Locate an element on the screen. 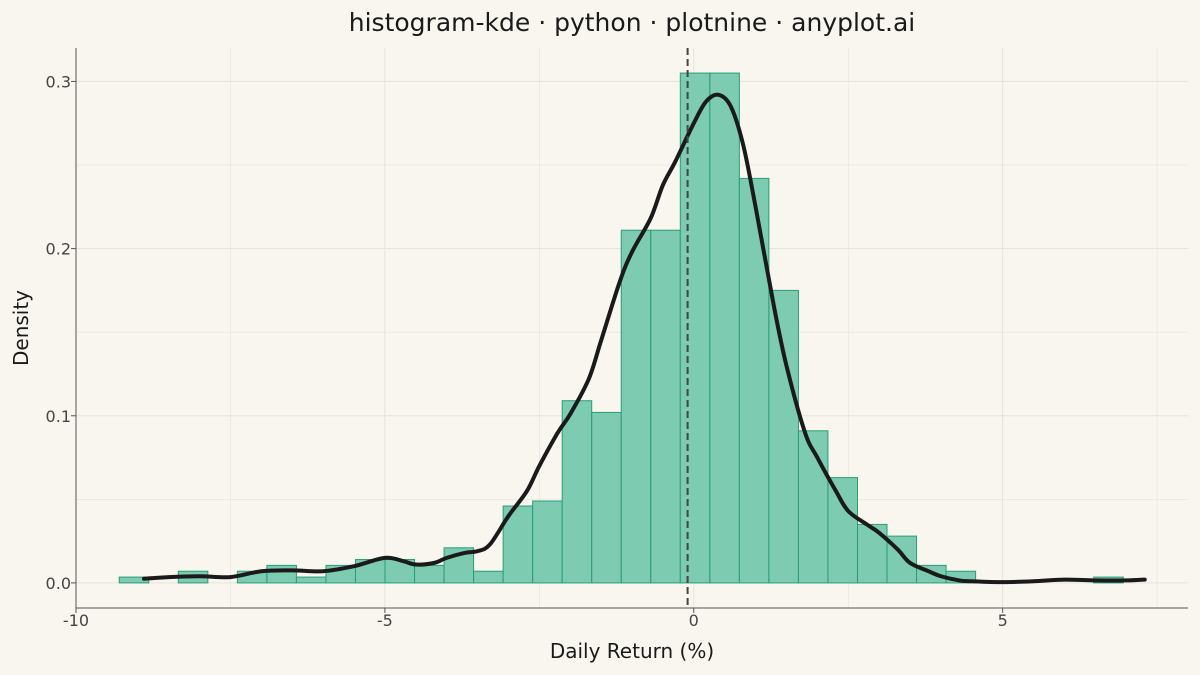  y-tick-label: 0.1 is located at coordinates (58, 416).